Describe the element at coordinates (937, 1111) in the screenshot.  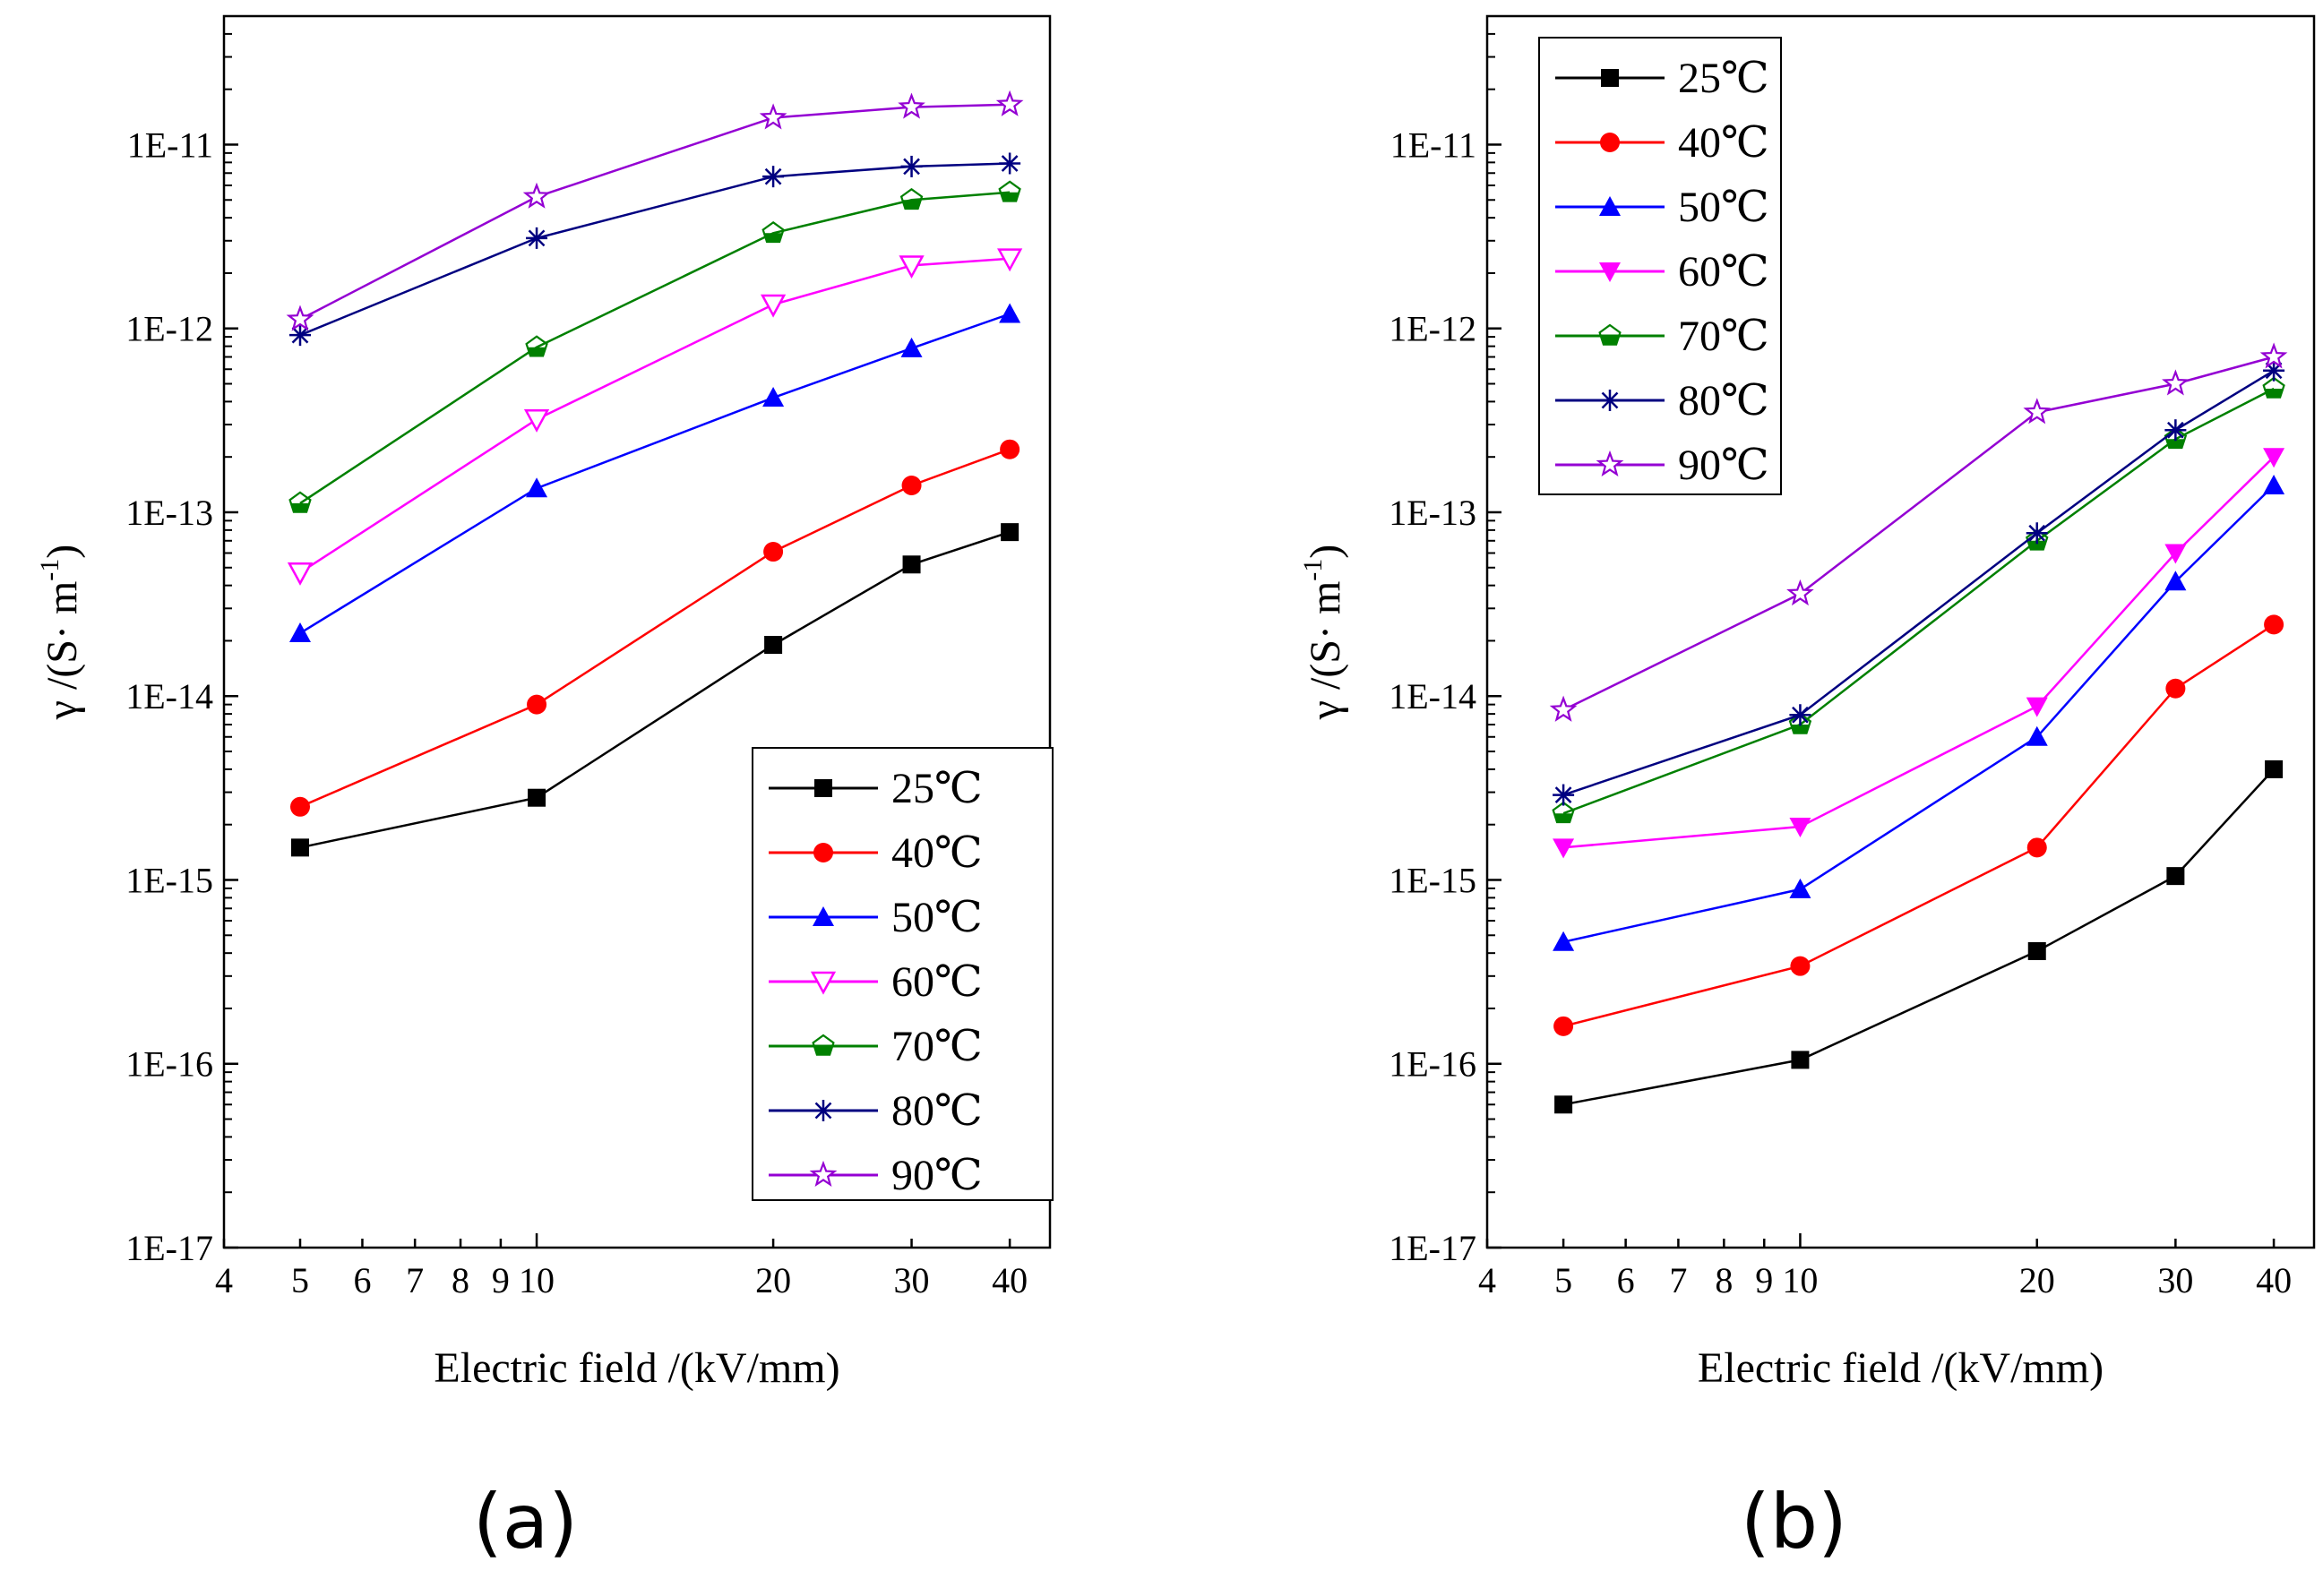
I see `legend-label: 80℃` at that location.